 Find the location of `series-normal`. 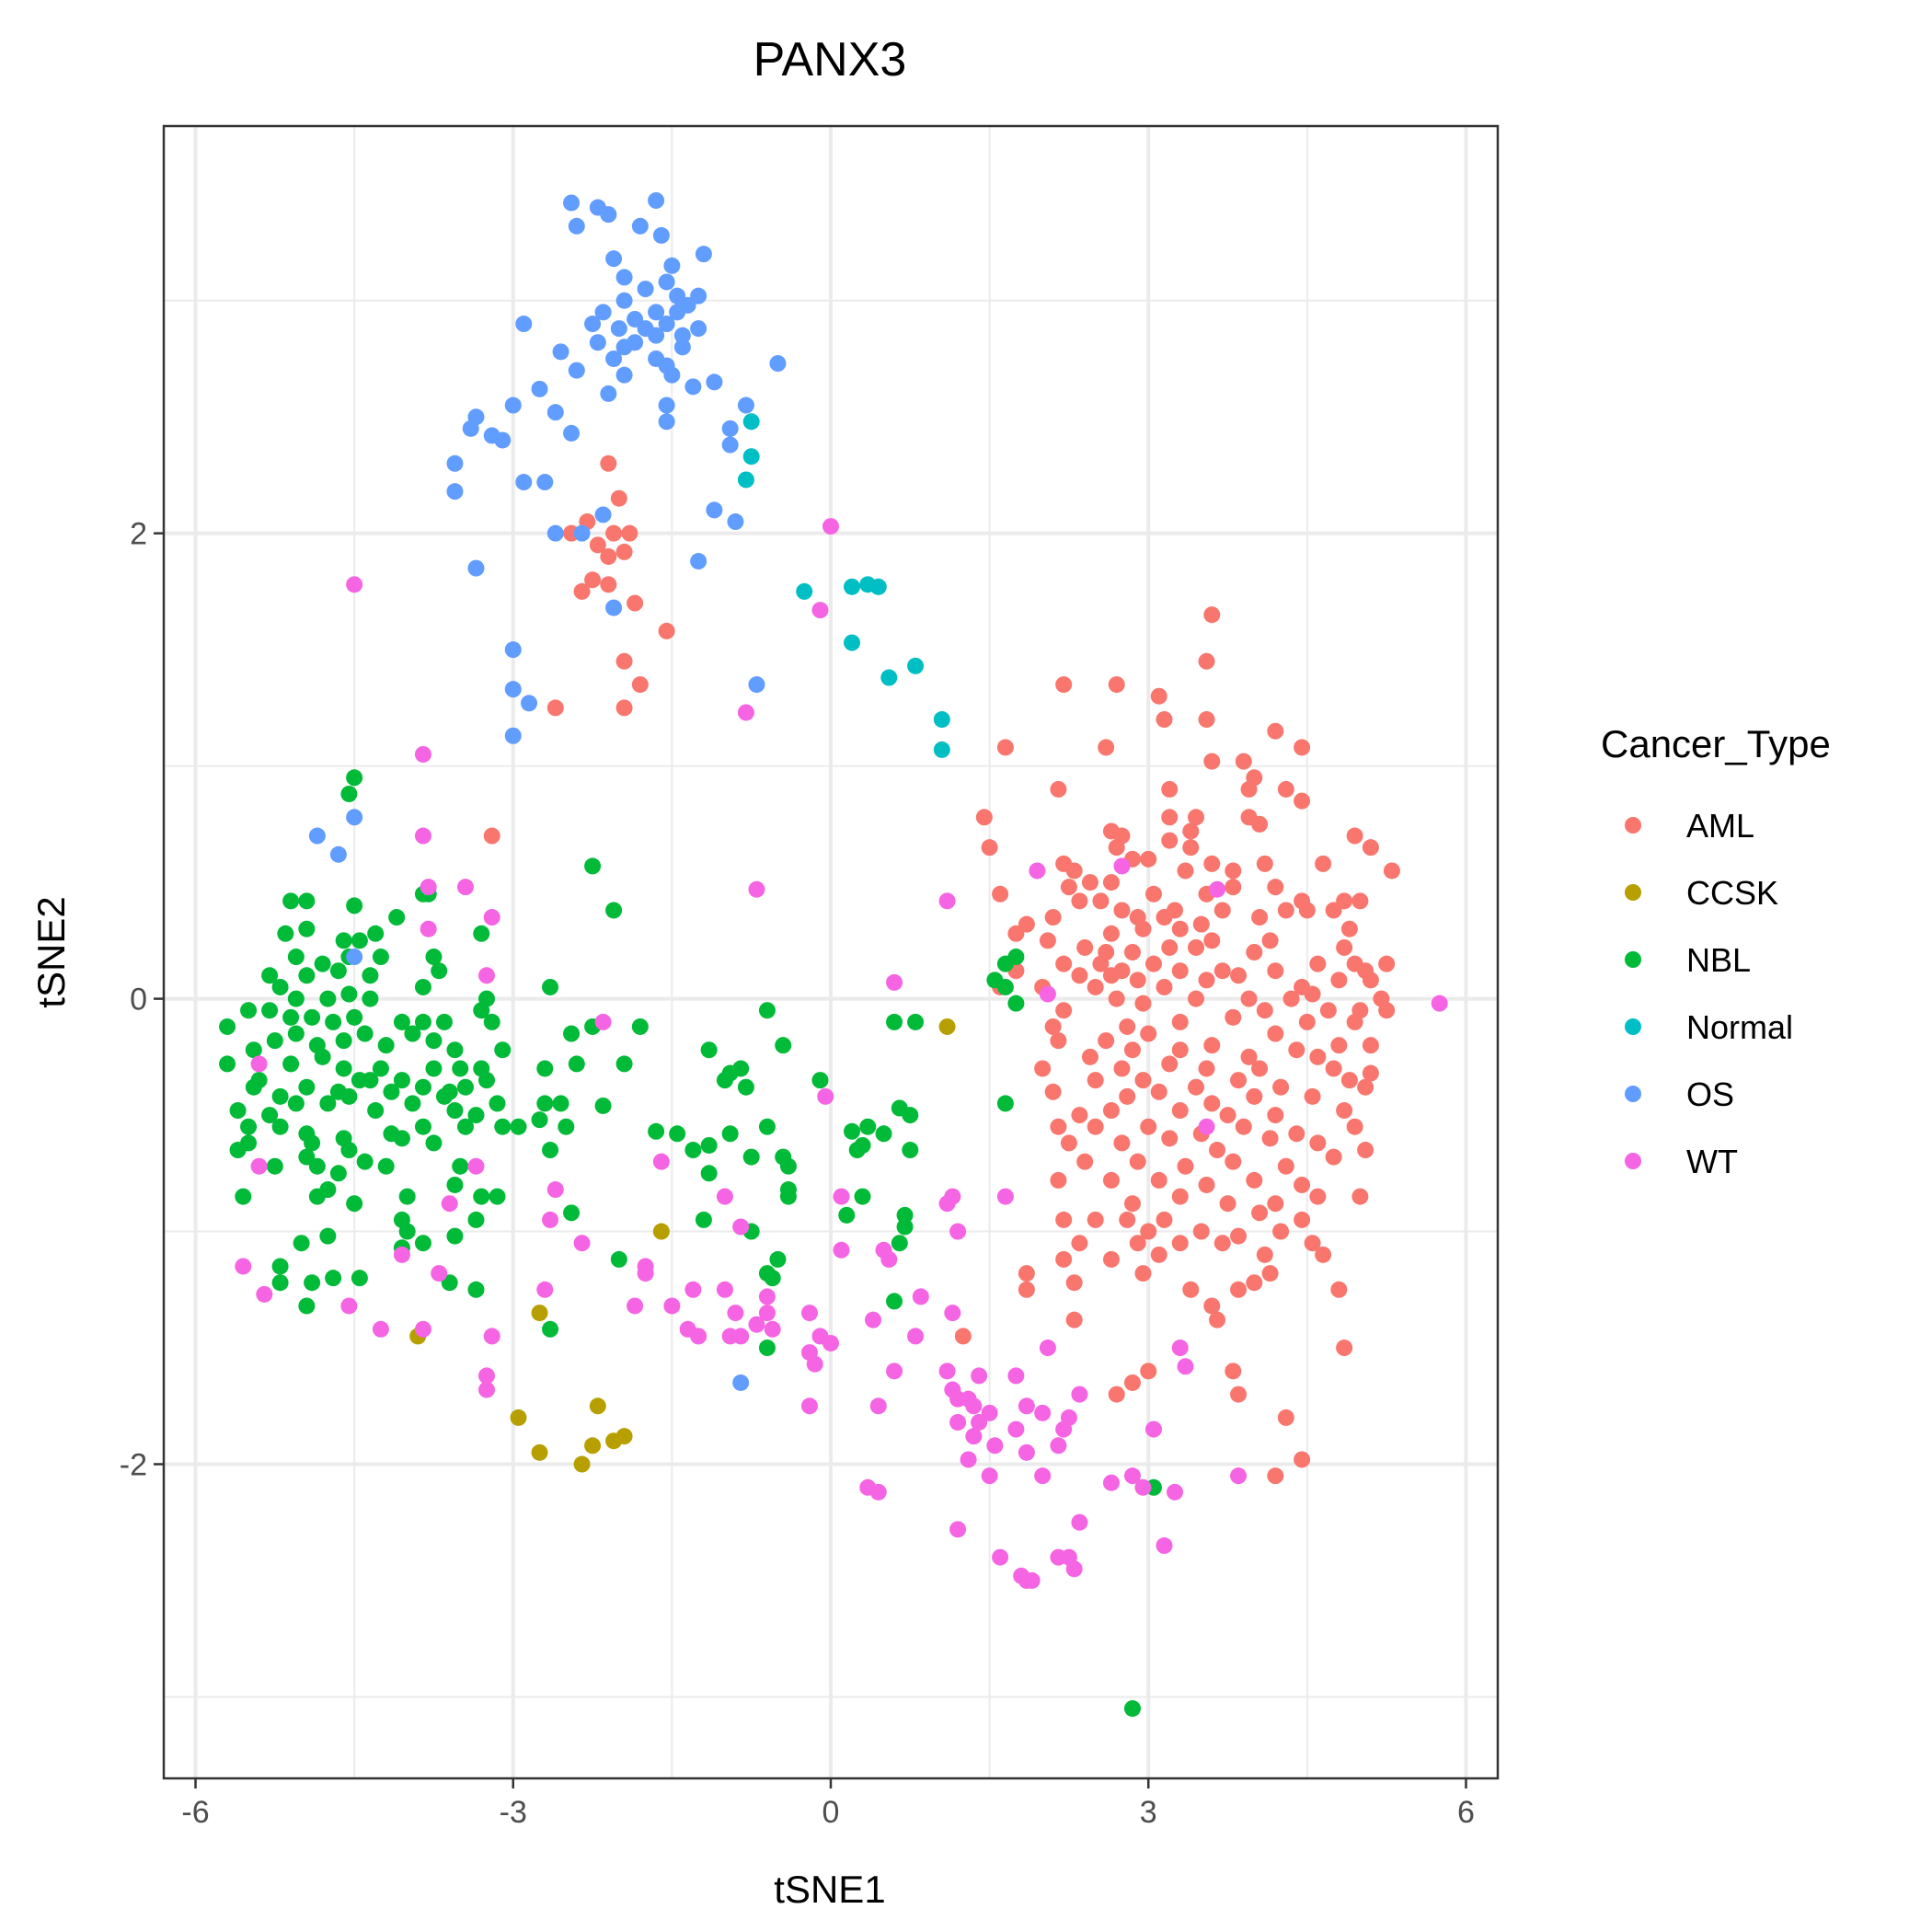

series-normal is located at coordinates (843, 585).